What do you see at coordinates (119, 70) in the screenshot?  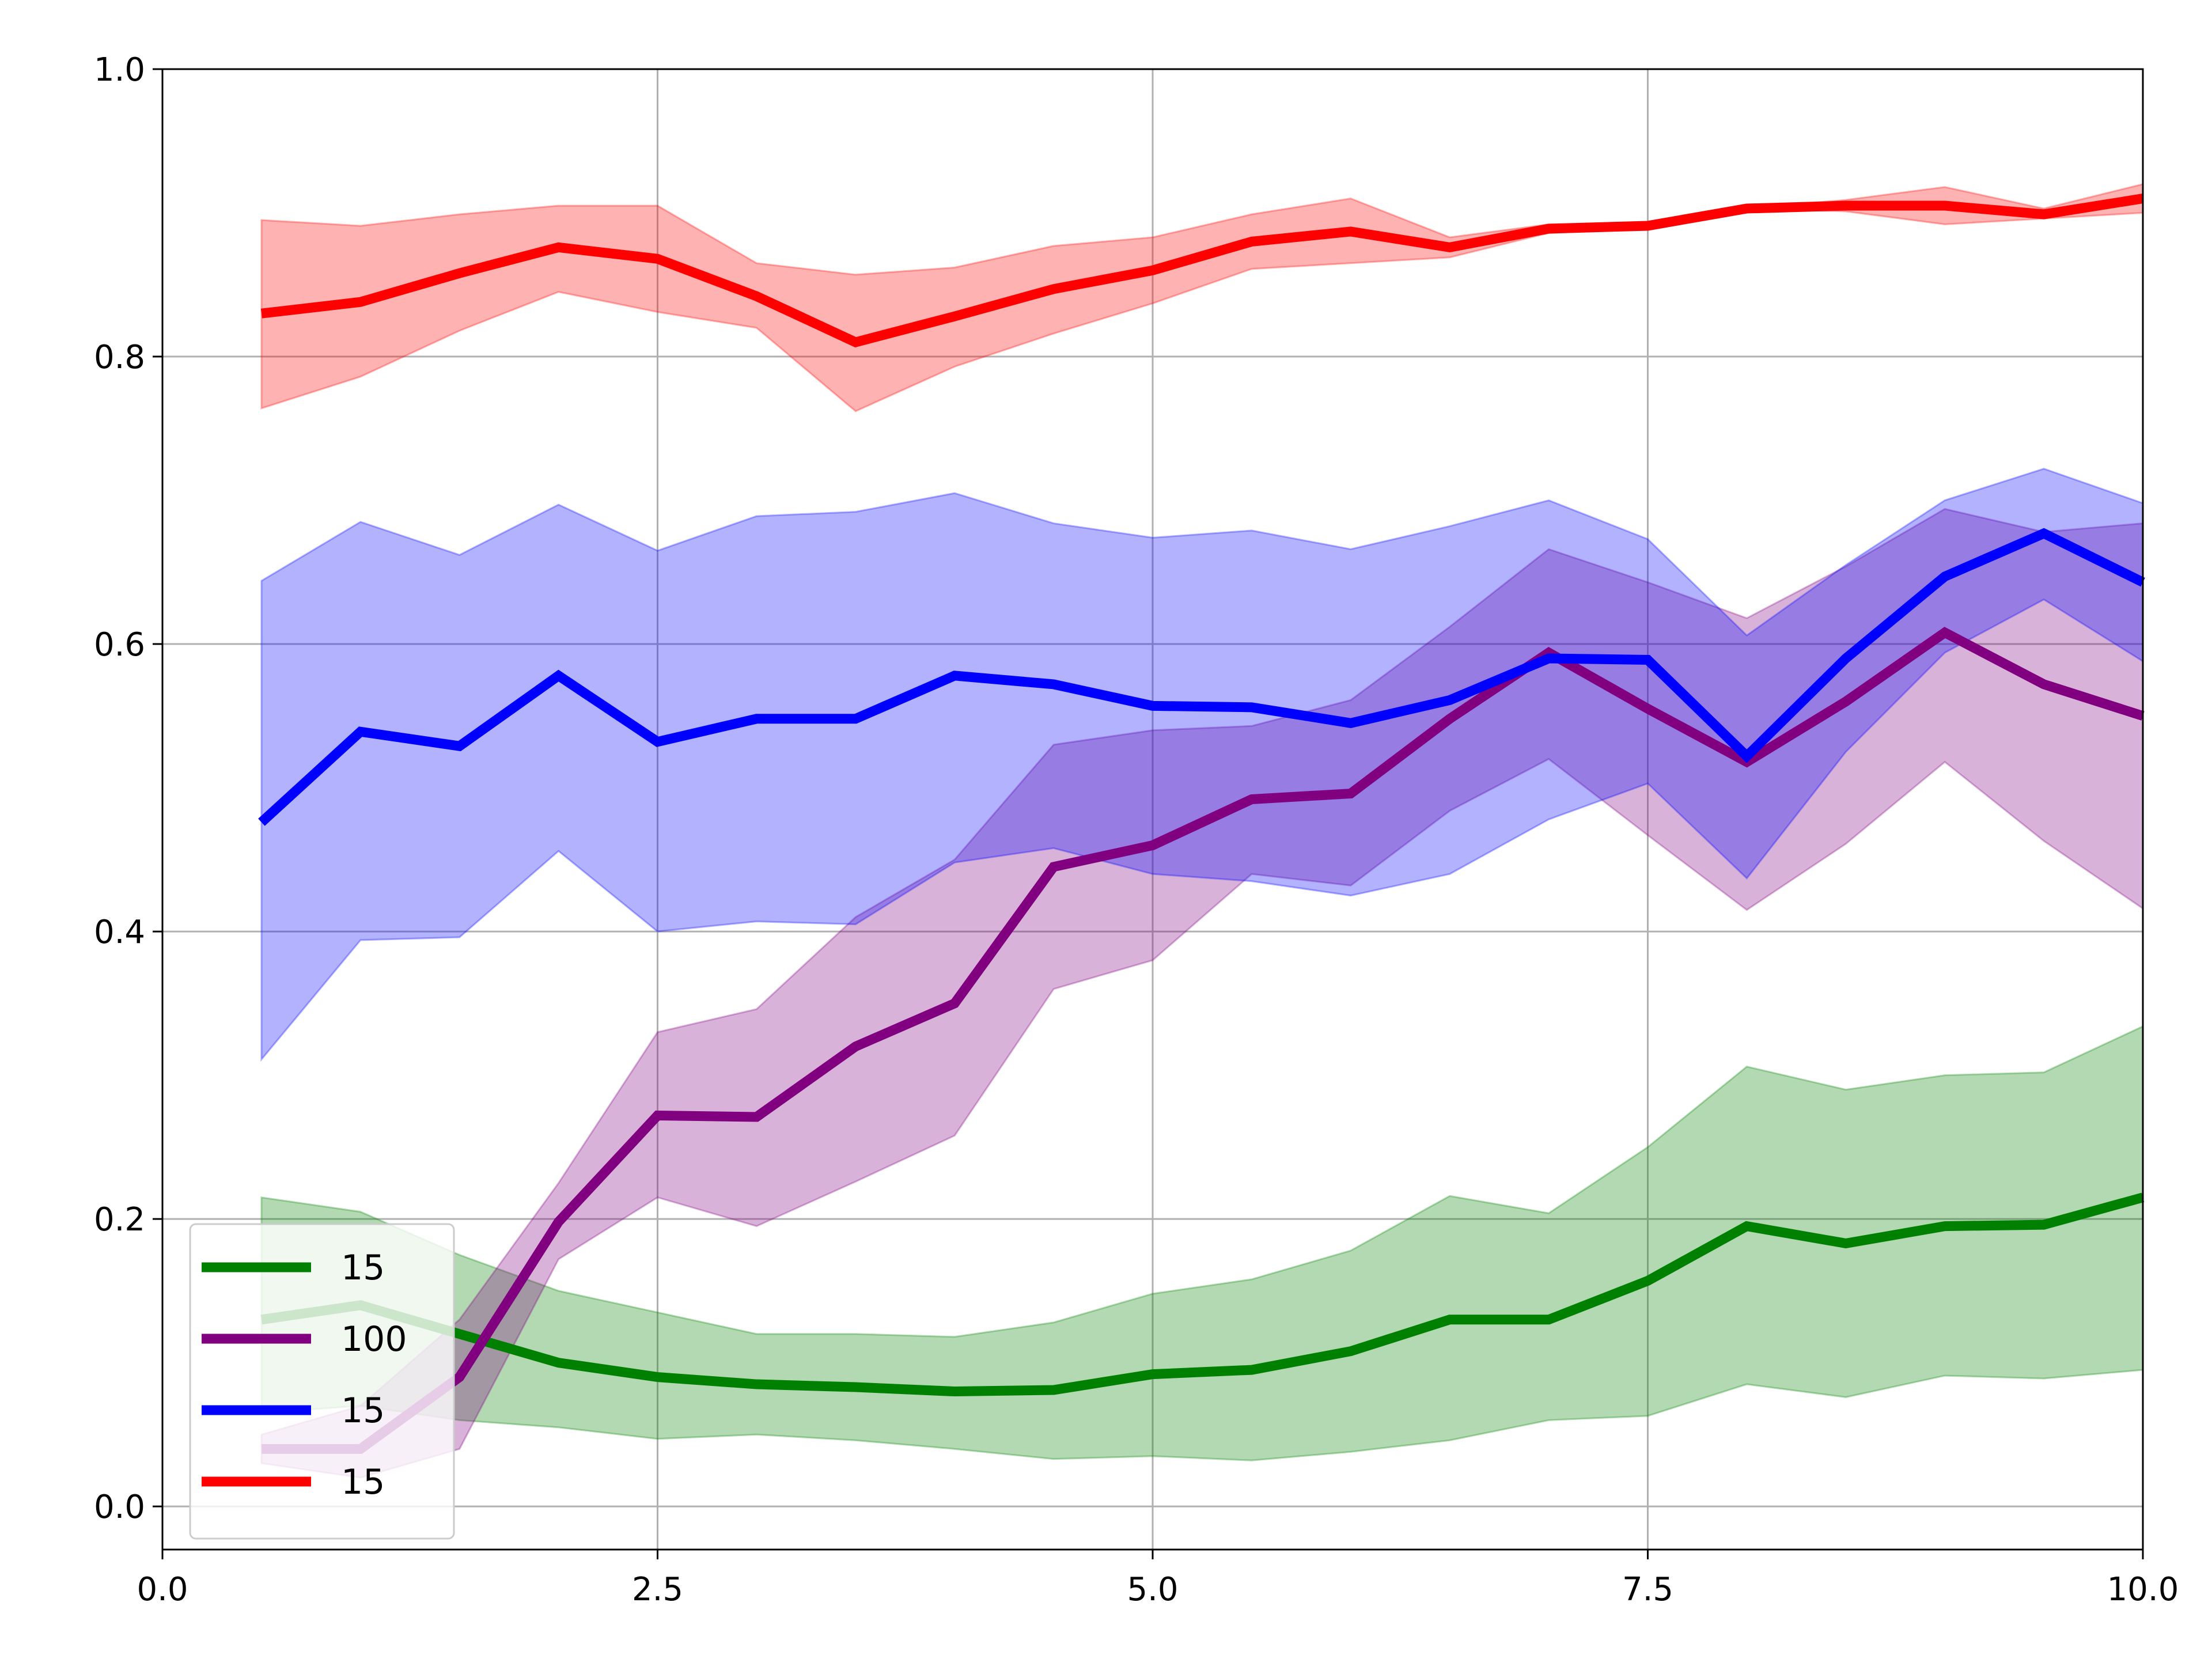 I see `y-tick-label-5: 1.0` at bounding box center [119, 70].